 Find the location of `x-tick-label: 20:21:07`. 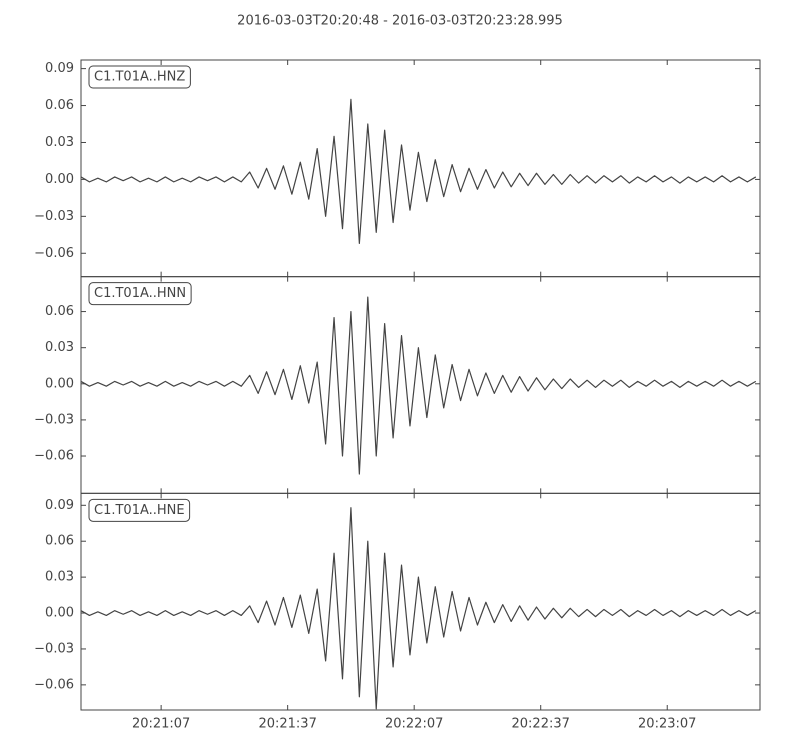

x-tick-label: 20:21:07 is located at coordinates (161, 724).